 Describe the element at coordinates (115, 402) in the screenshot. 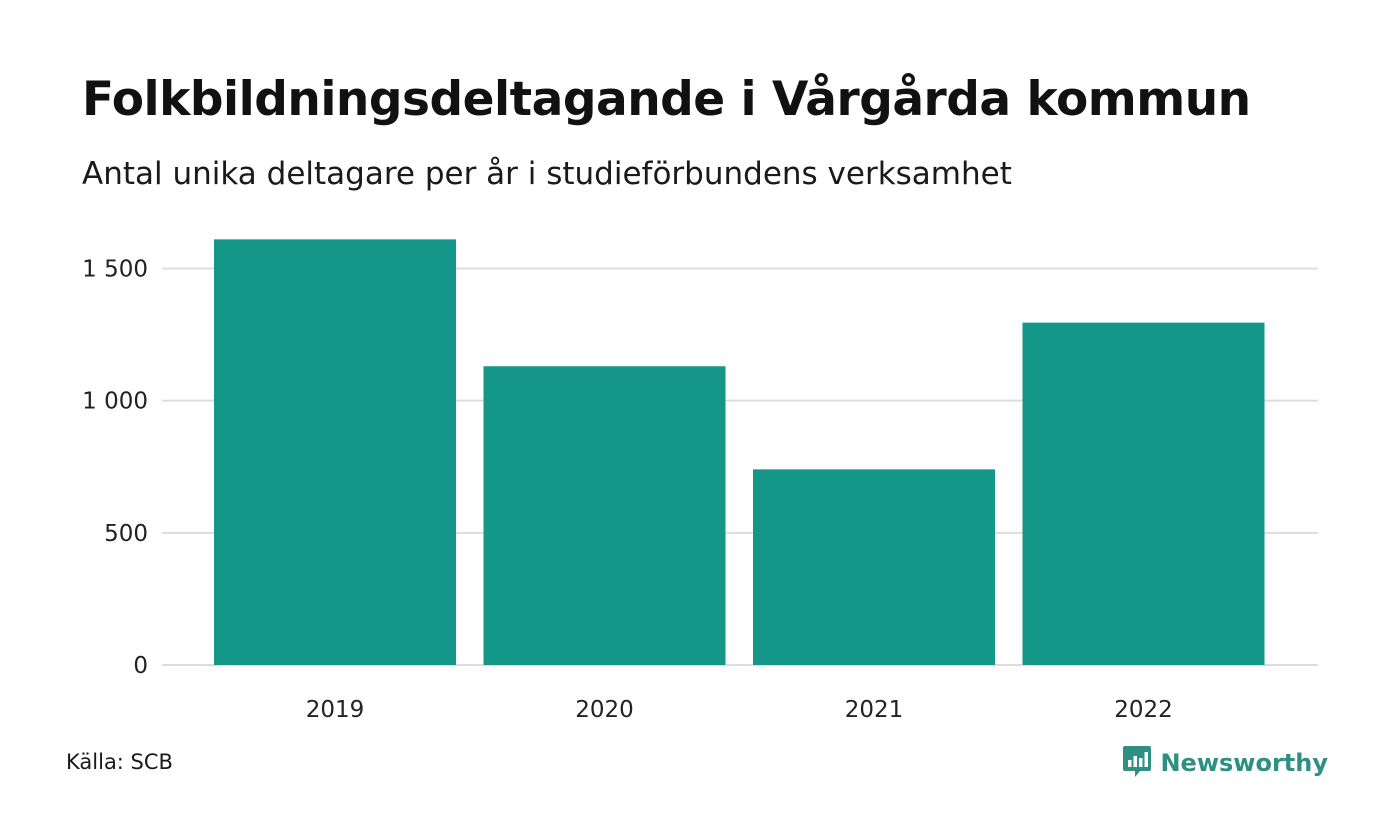

I see `y-tick-label: 1 000` at that location.